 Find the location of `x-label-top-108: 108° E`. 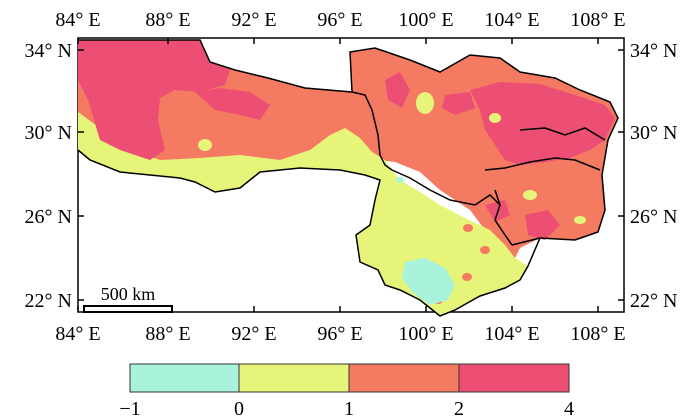

x-label-top-108: 108° E is located at coordinates (597, 20).